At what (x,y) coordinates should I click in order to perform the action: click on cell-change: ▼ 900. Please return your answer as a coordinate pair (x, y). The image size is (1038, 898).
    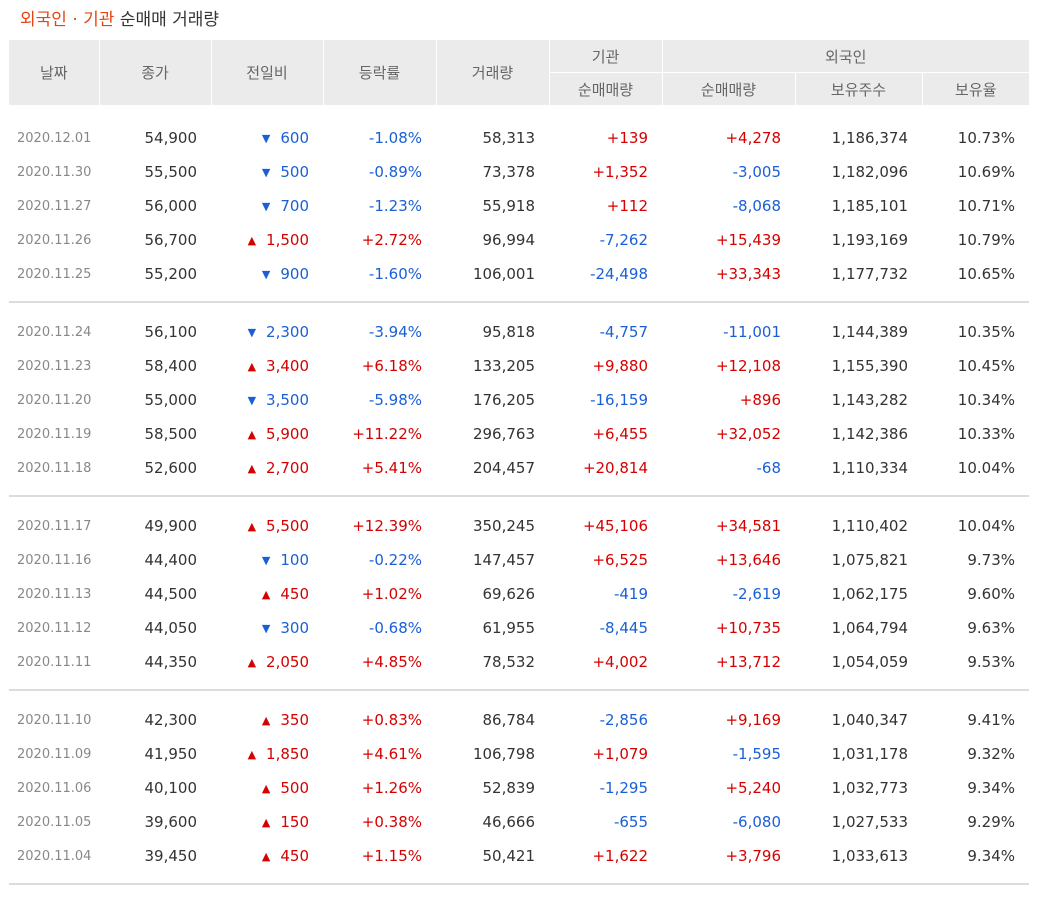
    Looking at the image, I should click on (267, 274).